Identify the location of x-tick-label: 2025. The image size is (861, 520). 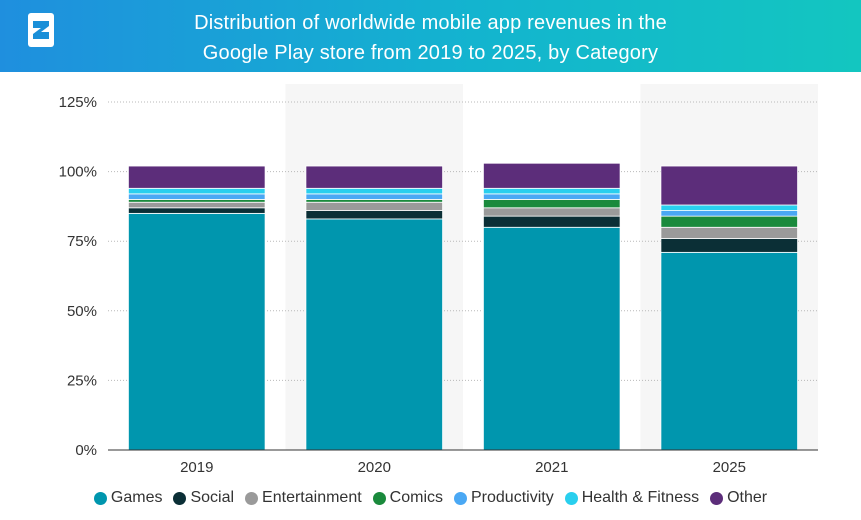
(729, 467).